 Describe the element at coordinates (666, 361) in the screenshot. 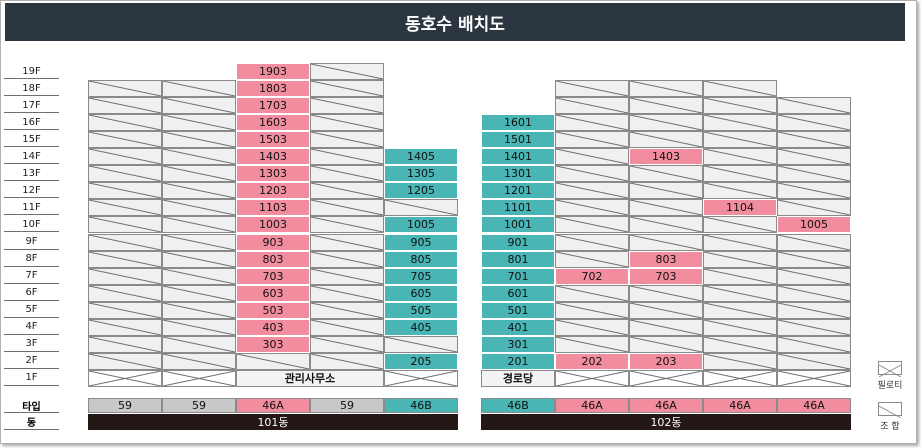

I see `unit-cell: 203` at that location.